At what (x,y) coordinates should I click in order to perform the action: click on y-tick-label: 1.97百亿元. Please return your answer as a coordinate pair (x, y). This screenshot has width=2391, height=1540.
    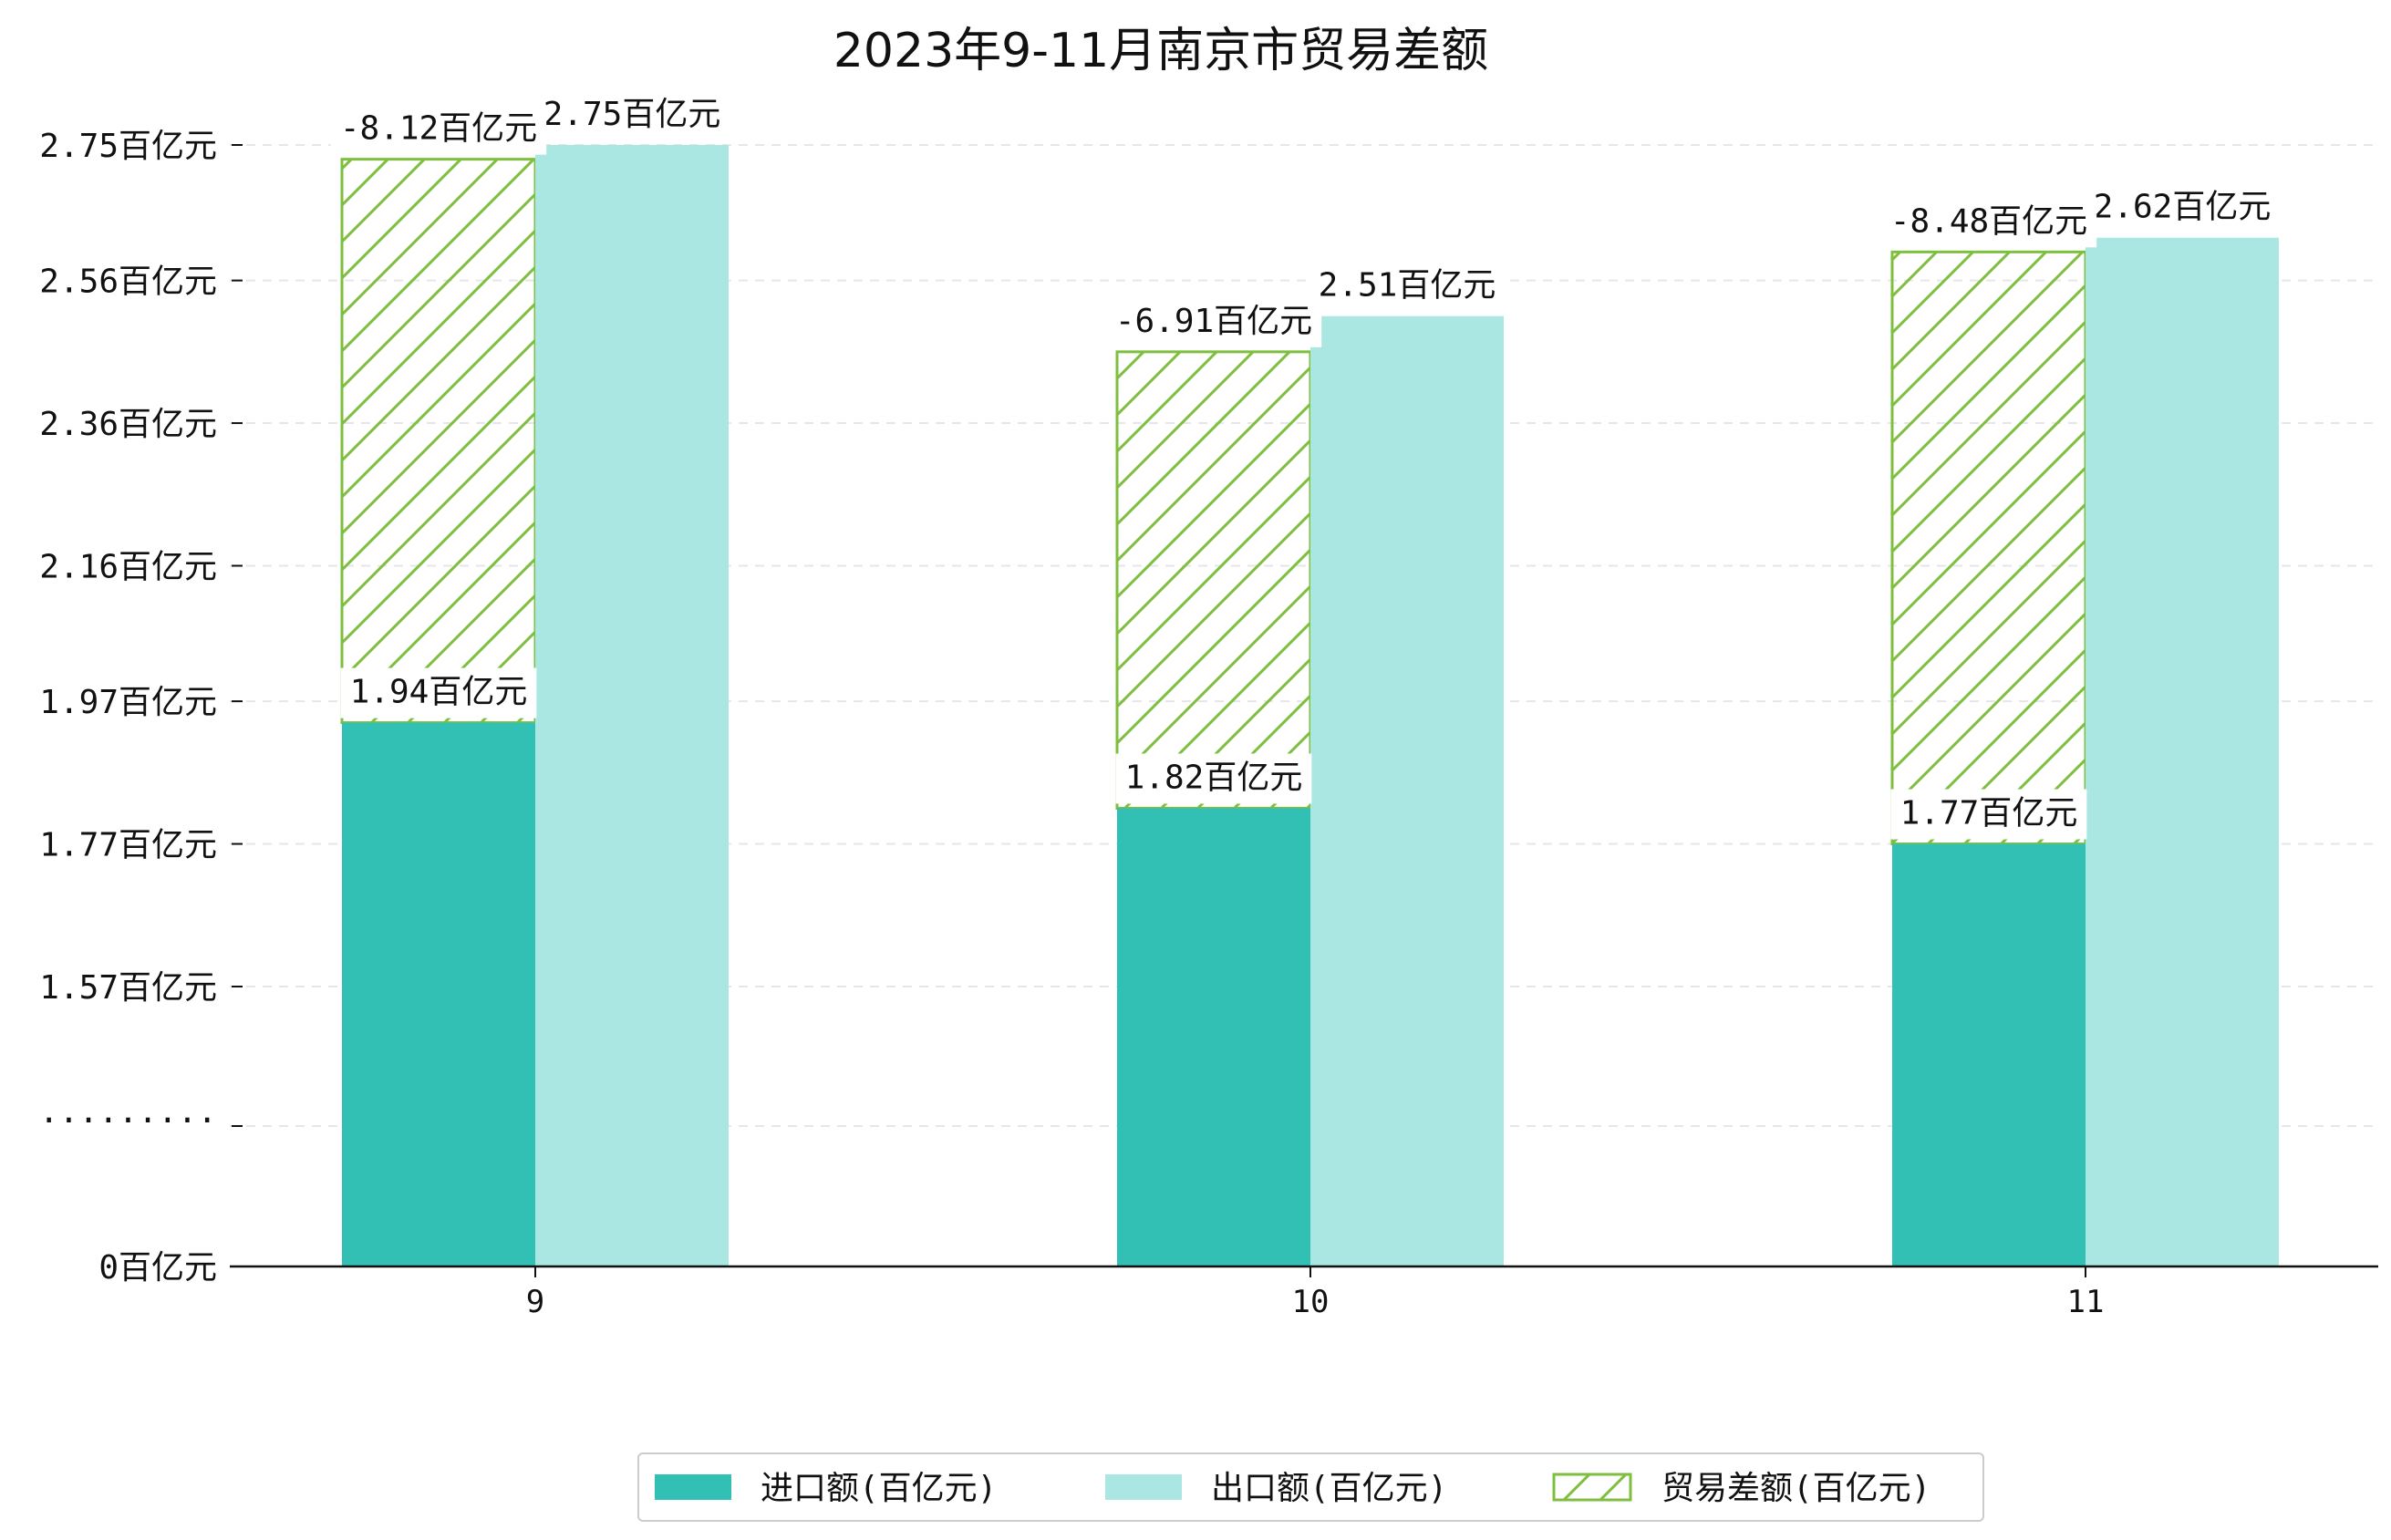
    Looking at the image, I should click on (128, 702).